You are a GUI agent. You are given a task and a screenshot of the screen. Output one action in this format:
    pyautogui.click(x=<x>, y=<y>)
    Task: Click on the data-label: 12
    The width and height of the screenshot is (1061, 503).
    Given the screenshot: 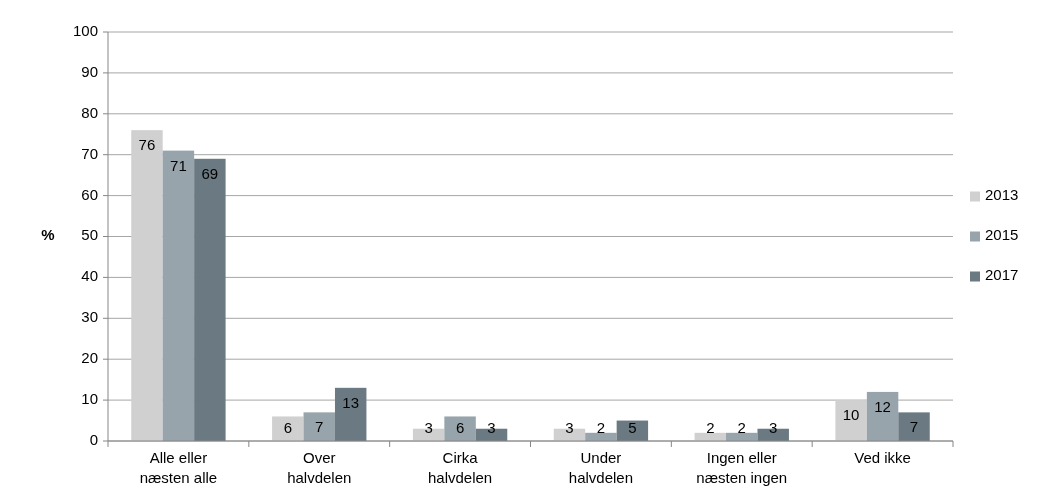 What is the action you would take?
    pyautogui.click(x=882, y=406)
    